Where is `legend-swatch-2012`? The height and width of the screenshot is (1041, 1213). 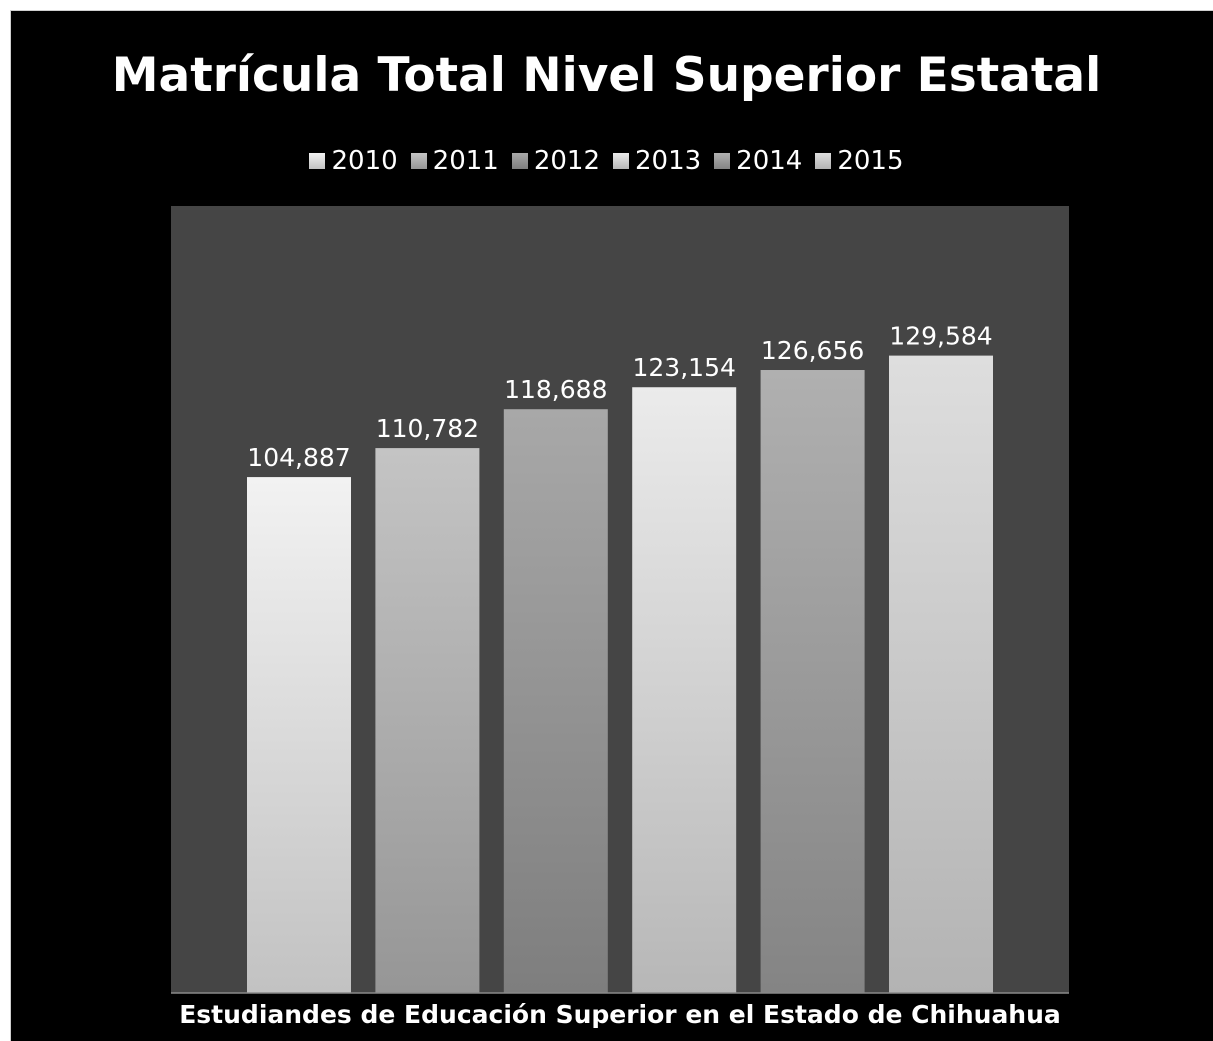 legend-swatch-2012 is located at coordinates (519, 161).